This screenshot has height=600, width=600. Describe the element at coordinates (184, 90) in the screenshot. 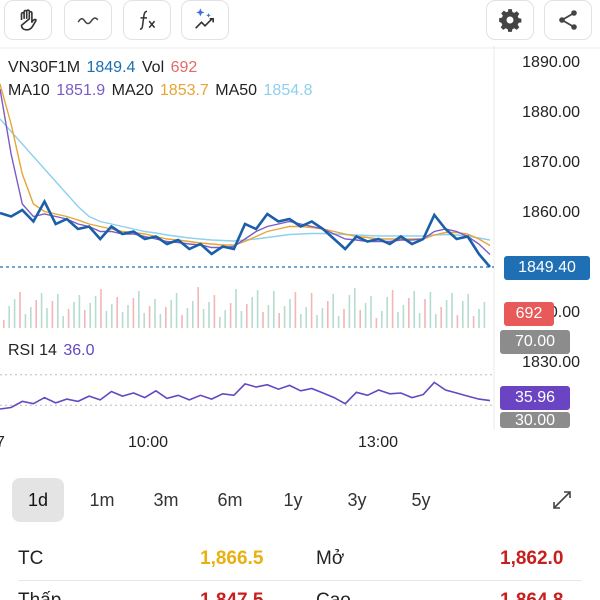

I see `legend-ma20-value: 1853.7` at that location.